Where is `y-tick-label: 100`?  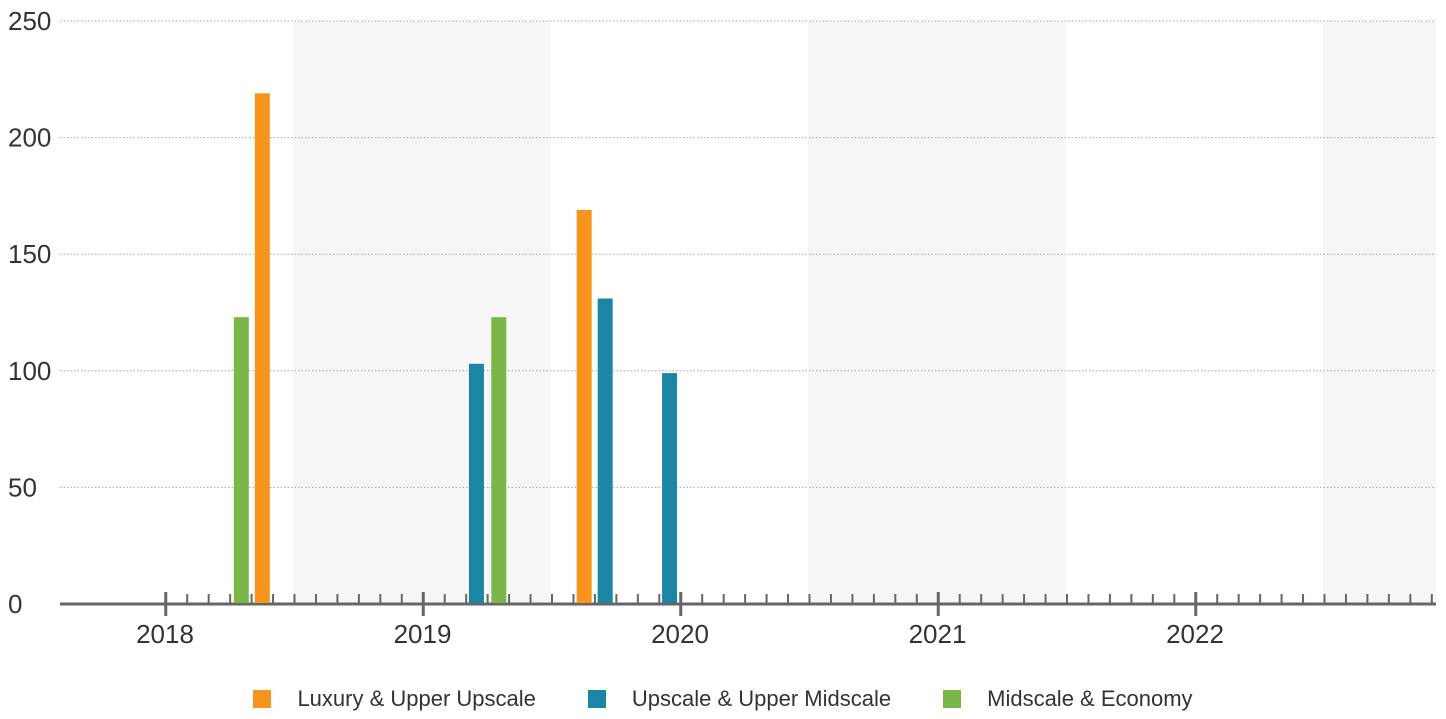
y-tick-label: 100 is located at coordinates (29, 371).